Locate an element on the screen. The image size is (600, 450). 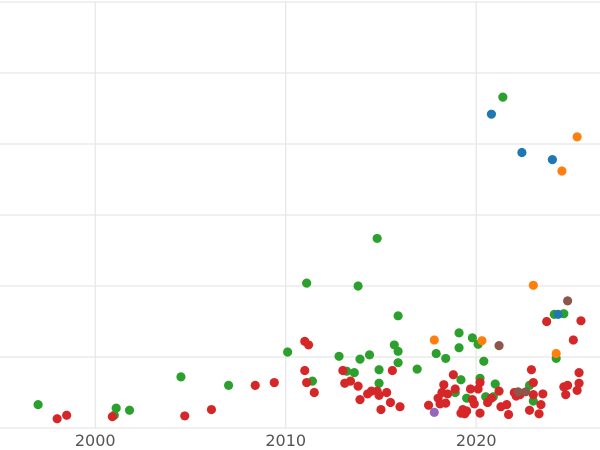
x-tick-label: 2020 is located at coordinates (476, 440).